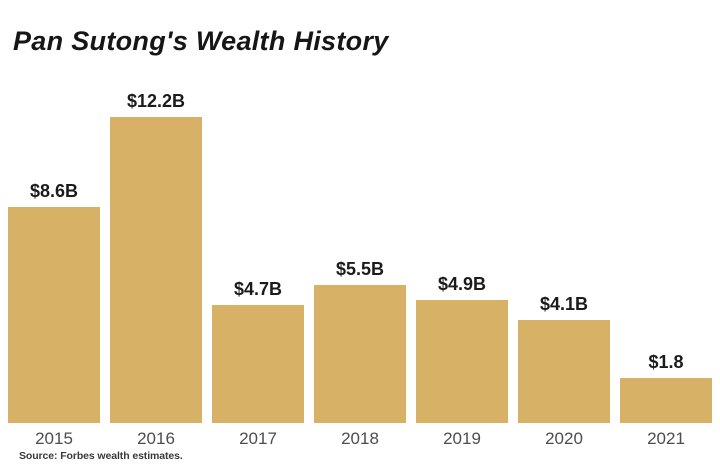 The image size is (720, 471). I want to click on bar-value-label: $4.1B, so click(564, 304).